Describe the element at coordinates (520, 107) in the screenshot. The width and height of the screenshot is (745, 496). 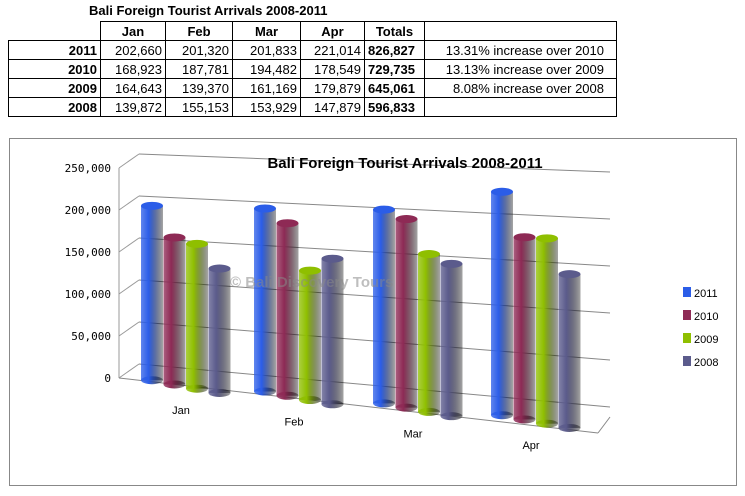
I see `cell-note` at that location.